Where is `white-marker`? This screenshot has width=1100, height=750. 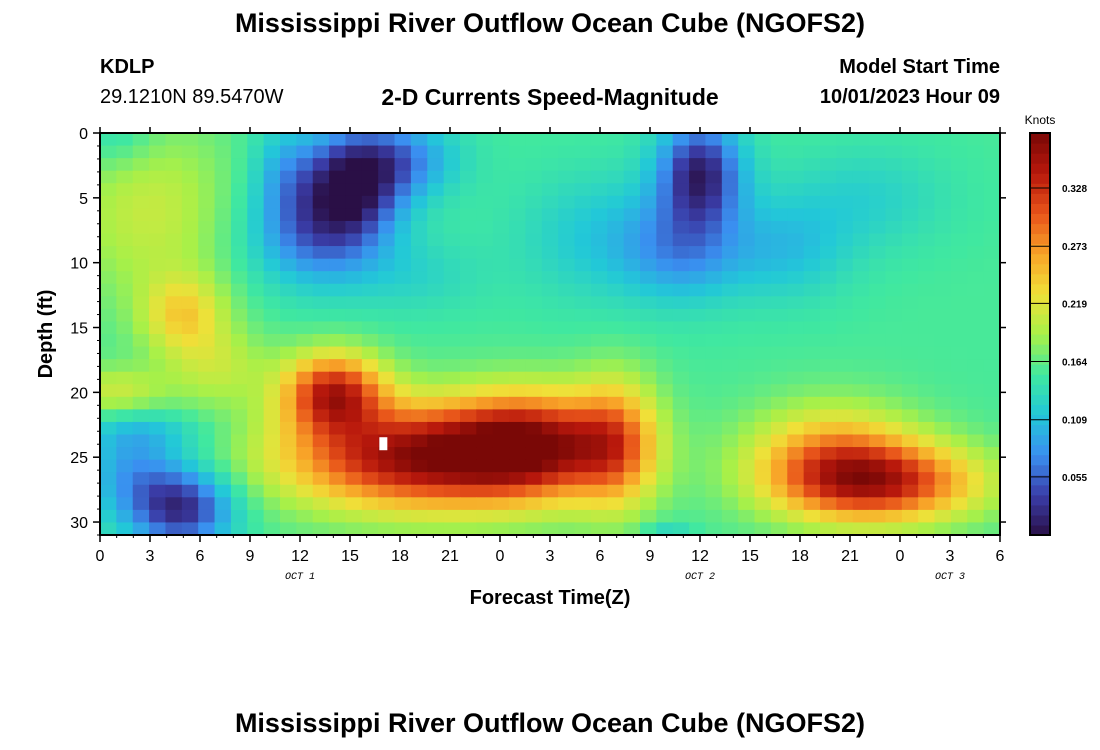
white-marker is located at coordinates (383, 444).